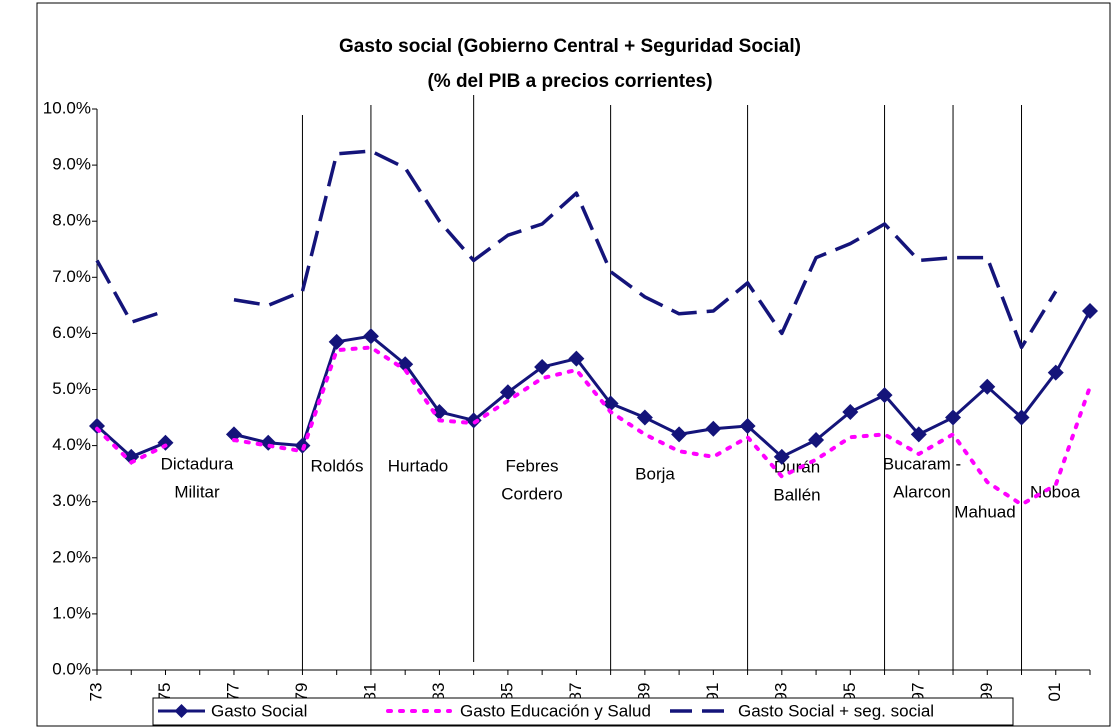 The image size is (1115, 727). I want to click on period-label: Militar, so click(197, 491).